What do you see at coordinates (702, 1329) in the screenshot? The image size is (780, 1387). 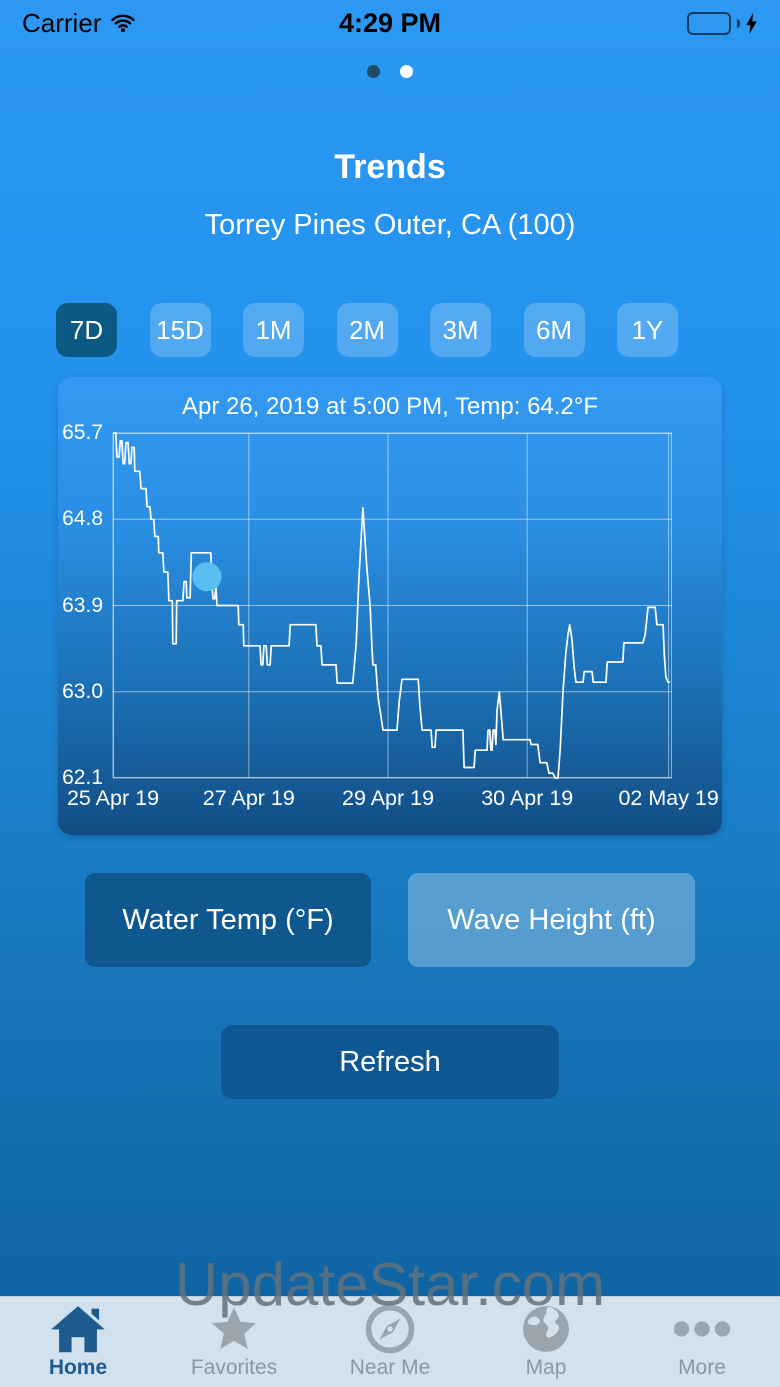 I see `more-icon` at bounding box center [702, 1329].